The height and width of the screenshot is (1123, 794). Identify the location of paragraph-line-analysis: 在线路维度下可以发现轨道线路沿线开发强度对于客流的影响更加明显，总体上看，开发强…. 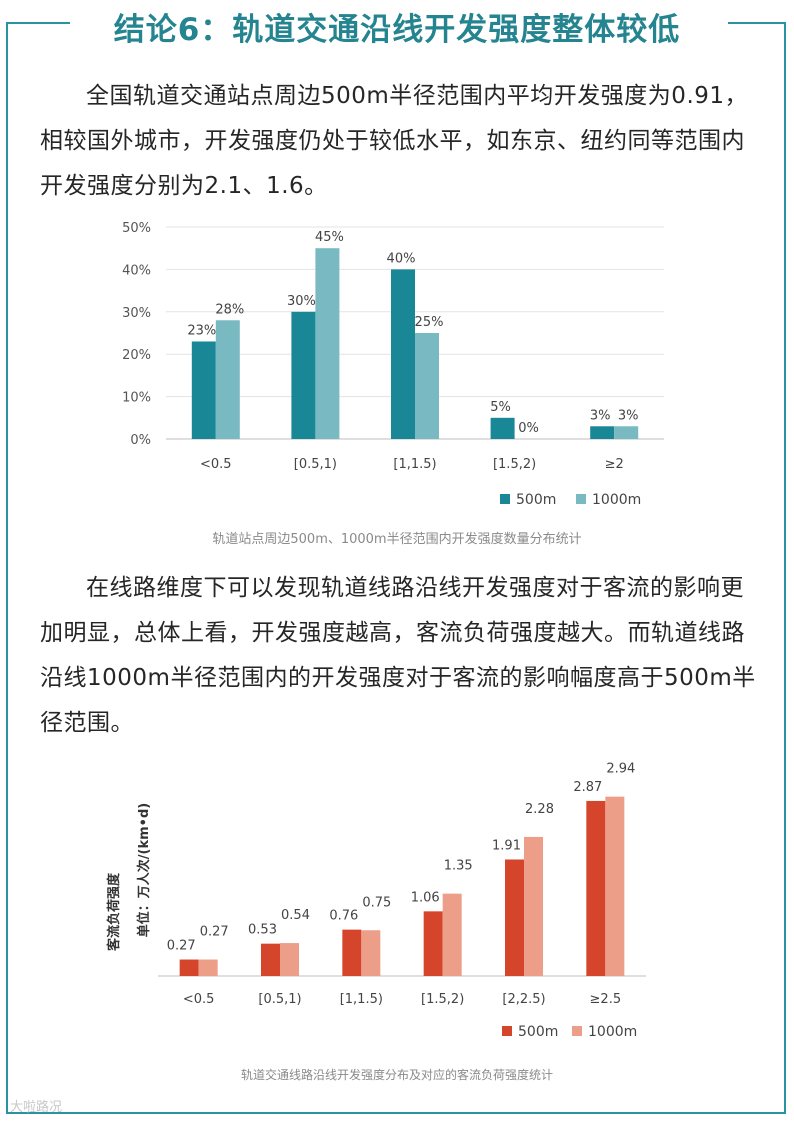
(398, 655).